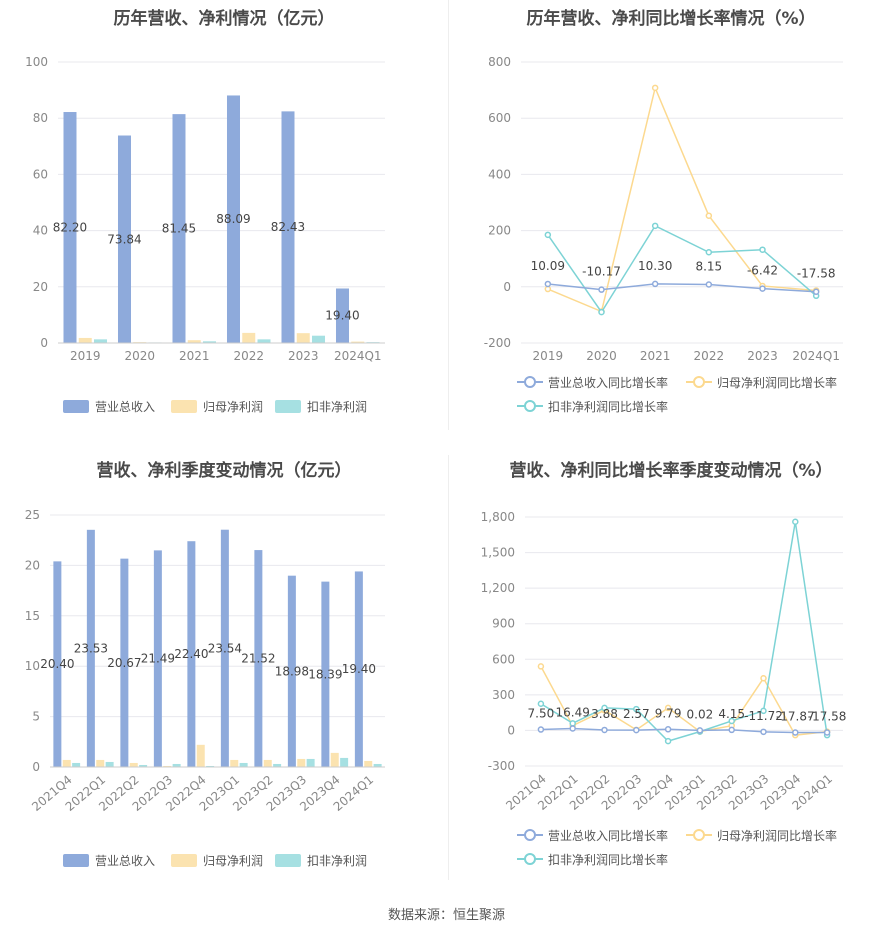  What do you see at coordinates (194, 356) in the screenshot?
I see `x-tick-label: 2021` at bounding box center [194, 356].